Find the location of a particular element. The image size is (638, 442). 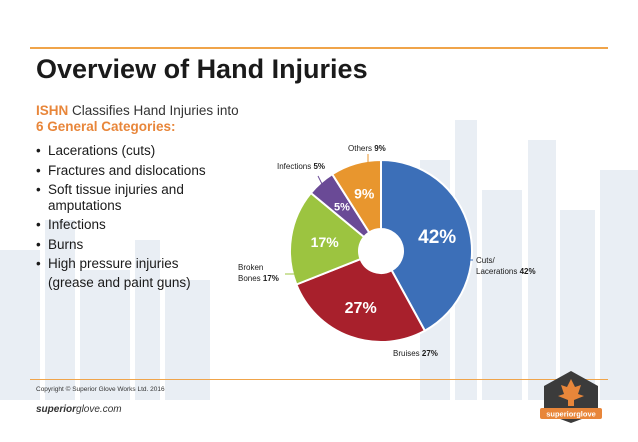

page-title: Overview of Hand Injuries is located at coordinates (202, 69).